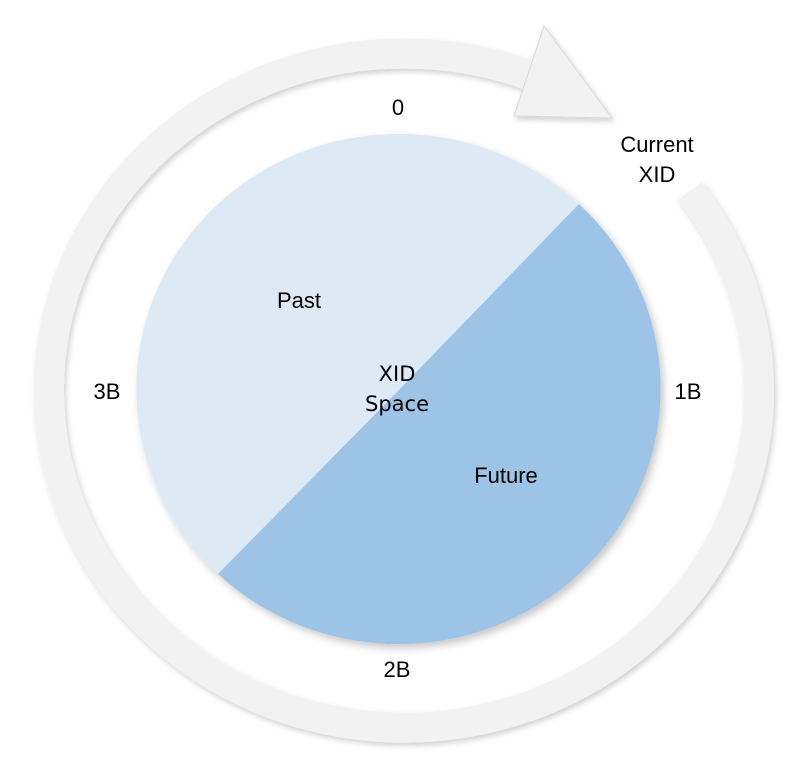 This screenshot has height=779, width=795. I want to click on current-xid-line2: XID, so click(657, 174).